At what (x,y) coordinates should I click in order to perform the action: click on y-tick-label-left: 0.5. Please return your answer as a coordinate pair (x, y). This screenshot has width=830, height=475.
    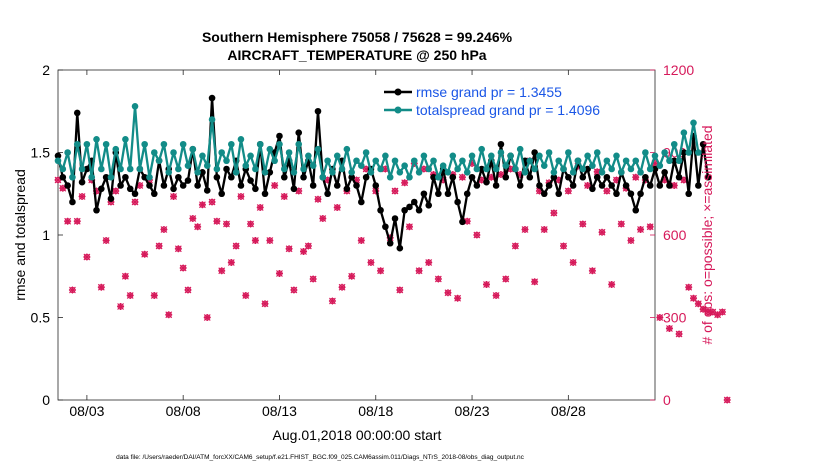
    Looking at the image, I should click on (41, 318).